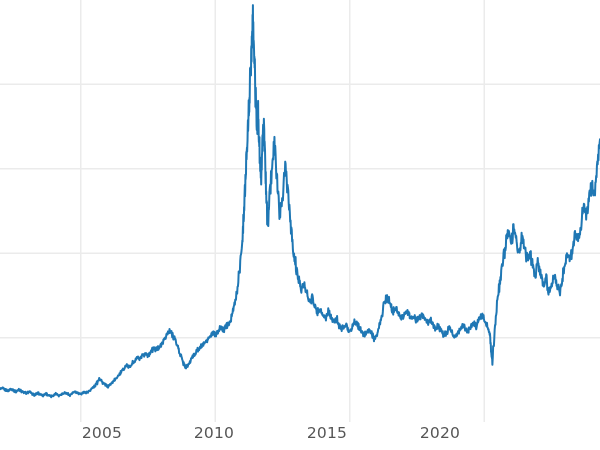 The image size is (600, 450). I want to click on x-tick-label-2020: 2020, so click(440, 433).